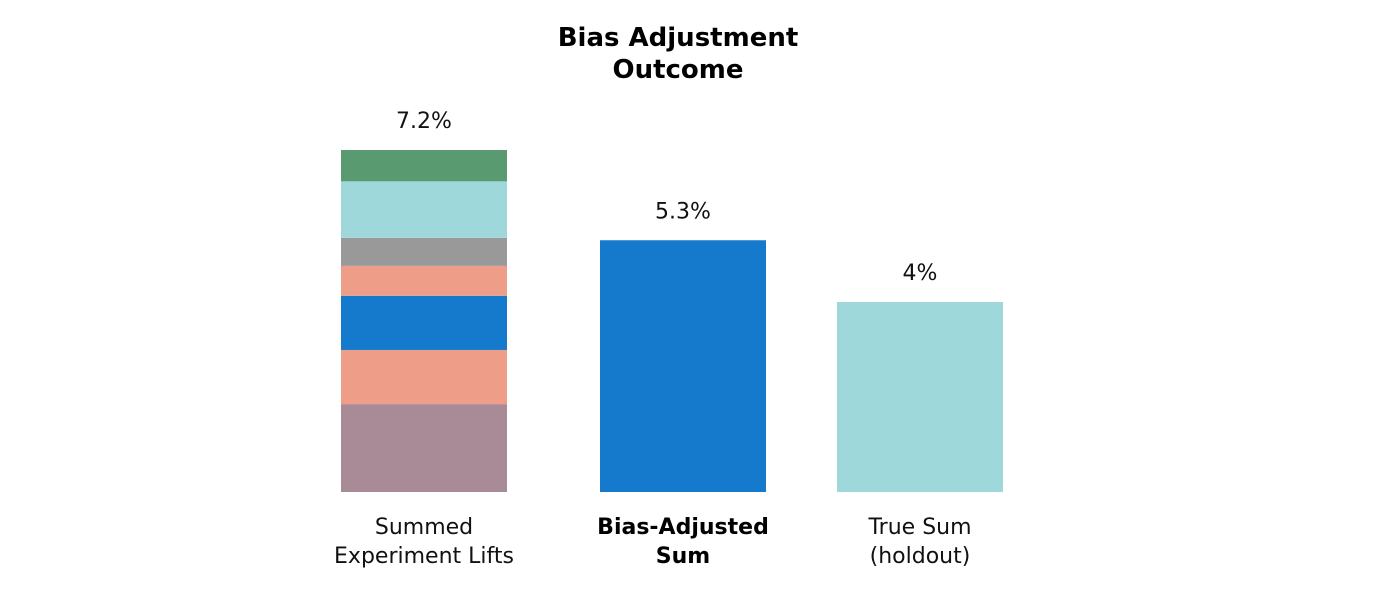 Image resolution: width=1400 pixels, height=598 pixels. I want to click on value-label-bias-adjusted: 5.3%, so click(683, 211).